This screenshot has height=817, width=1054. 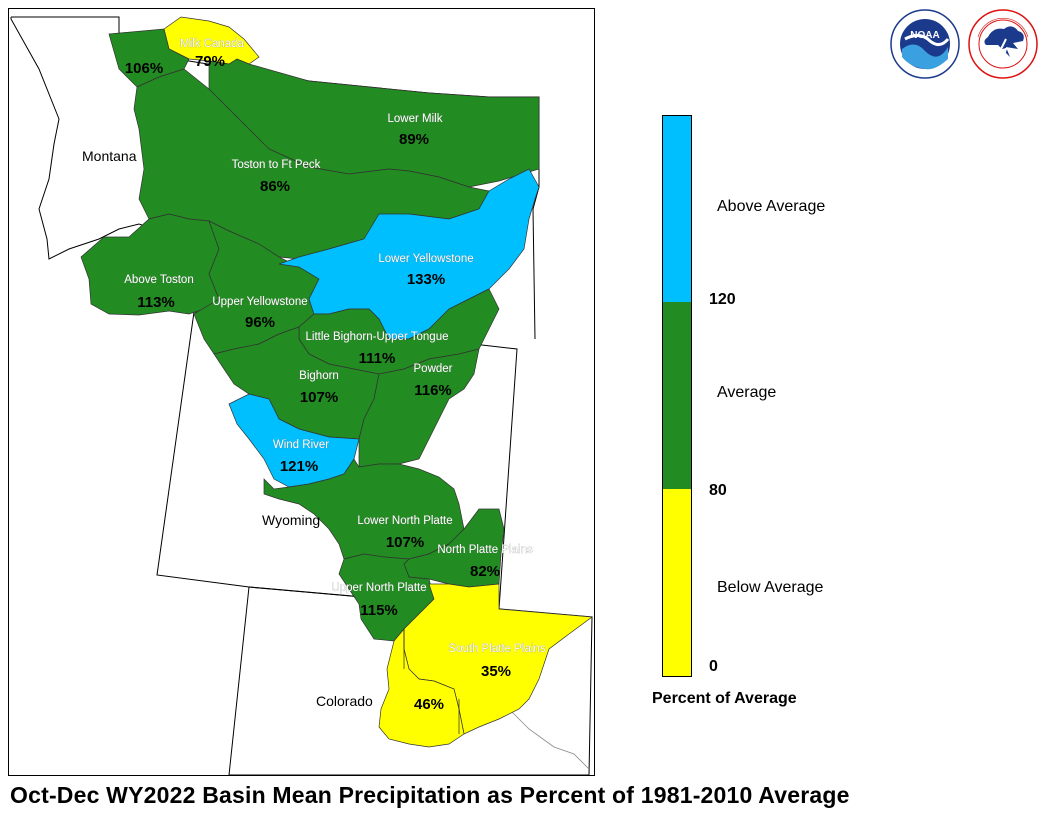 I want to click on legend-swatch-average, so click(x=677, y=395).